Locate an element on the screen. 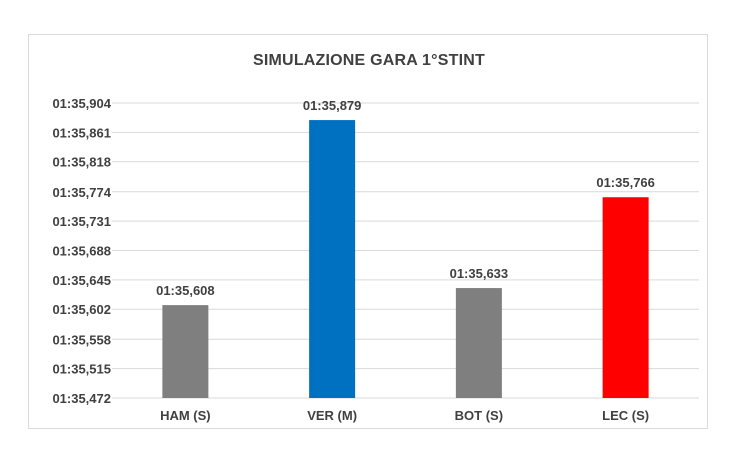  data-label: 01:35,766 is located at coordinates (625, 182).